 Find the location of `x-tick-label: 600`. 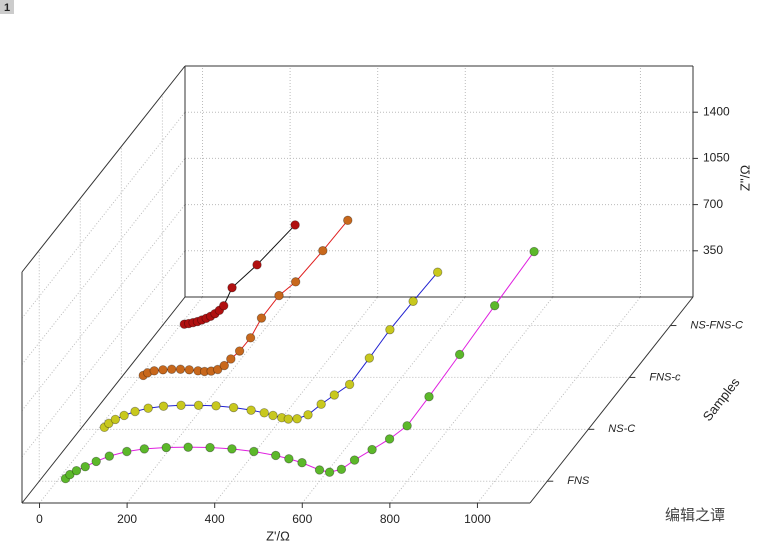

x-tick-label: 600 is located at coordinates (302, 519).